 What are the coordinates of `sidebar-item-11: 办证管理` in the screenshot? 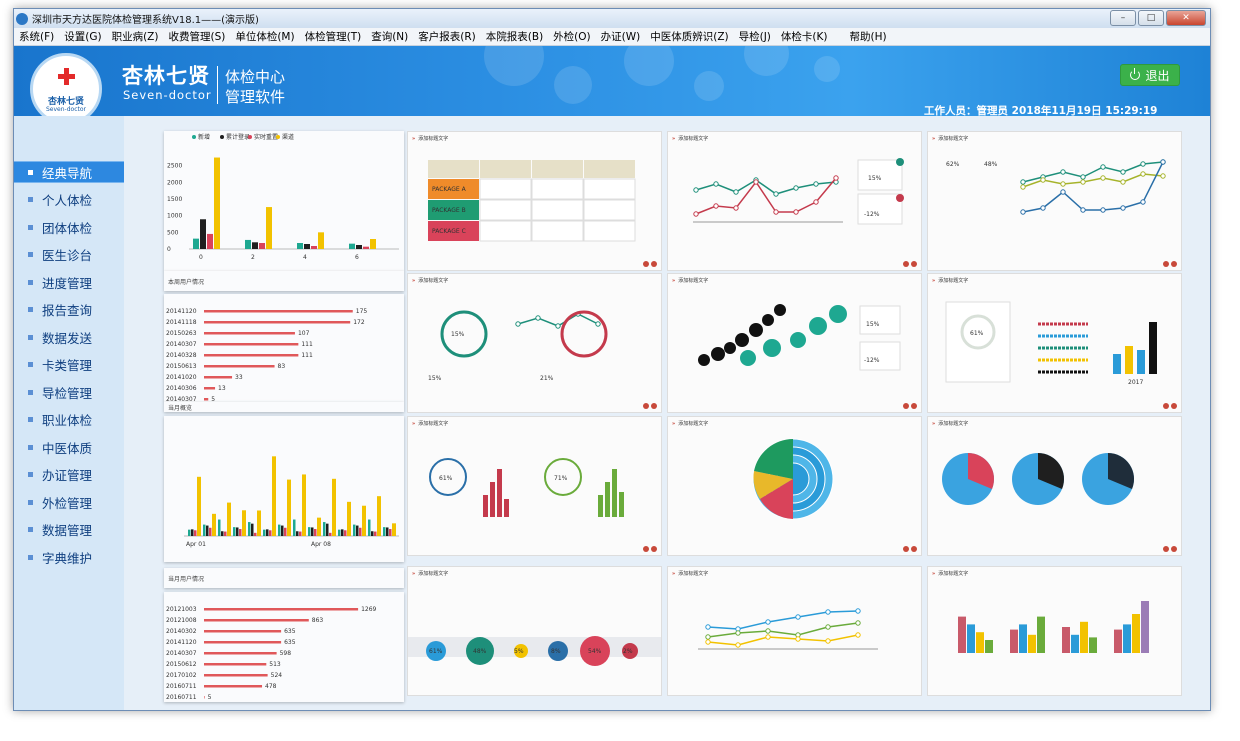 It's located at (69, 475).